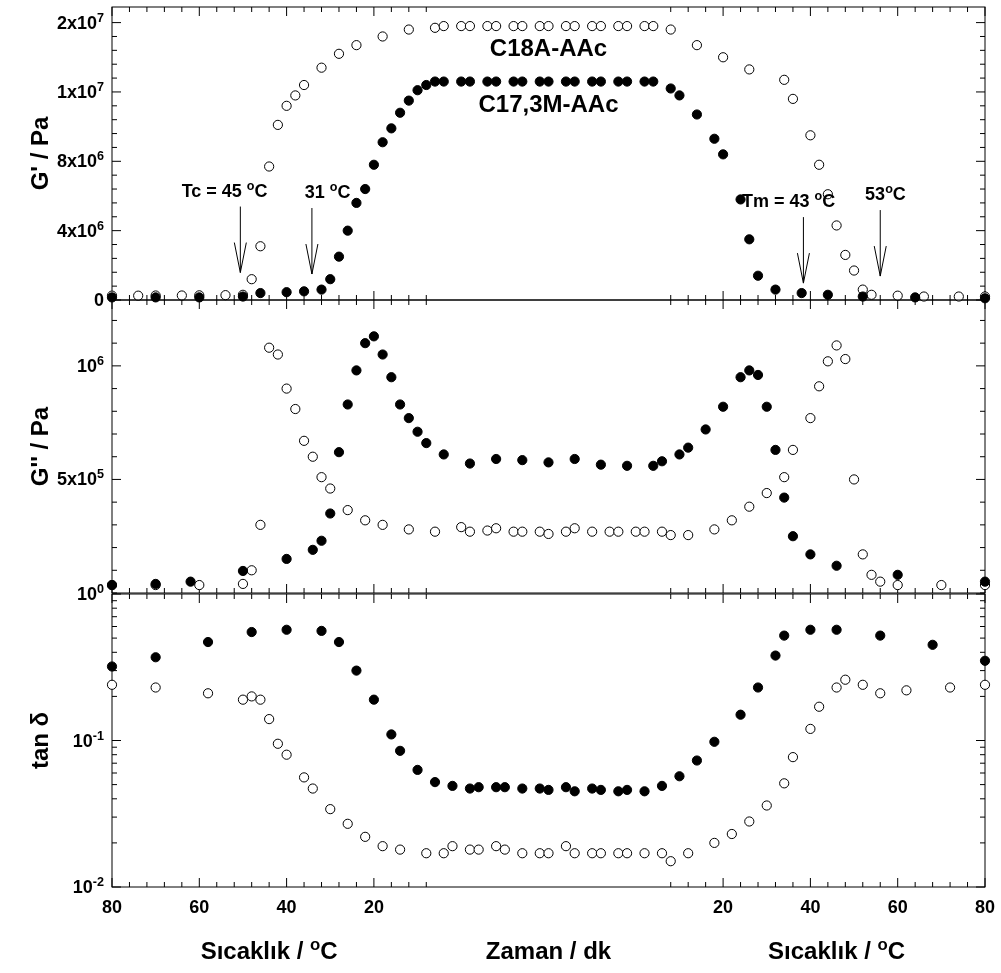  Describe the element at coordinates (39, 153) in the screenshot. I see `y-axis-title: G' / Pa` at that location.